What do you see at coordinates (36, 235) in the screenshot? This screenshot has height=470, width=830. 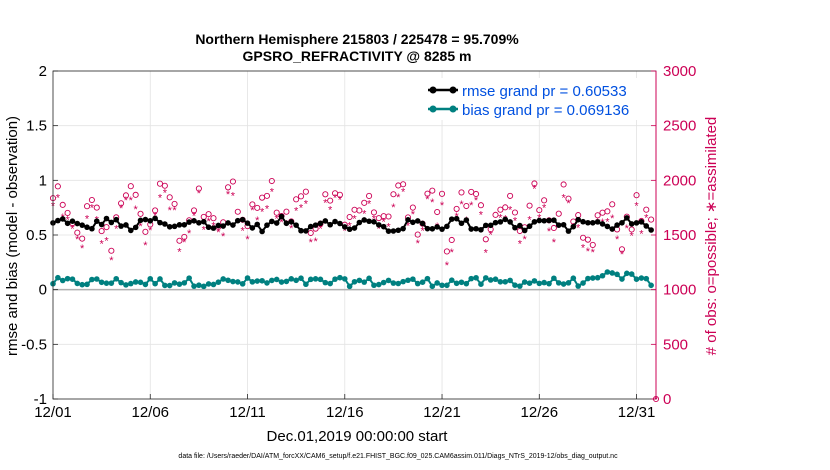 I see `y-left-tick-label: 0.5` at bounding box center [36, 235].